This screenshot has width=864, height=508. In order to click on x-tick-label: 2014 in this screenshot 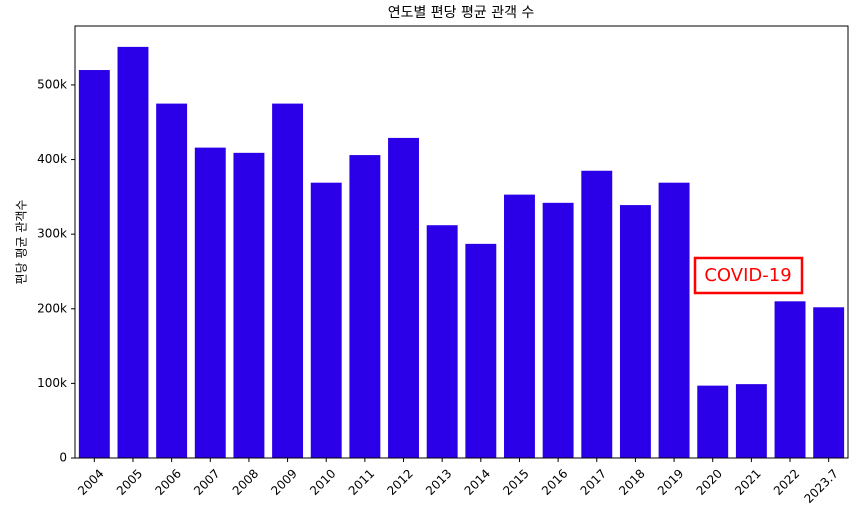, I will do `click(477, 481)`.